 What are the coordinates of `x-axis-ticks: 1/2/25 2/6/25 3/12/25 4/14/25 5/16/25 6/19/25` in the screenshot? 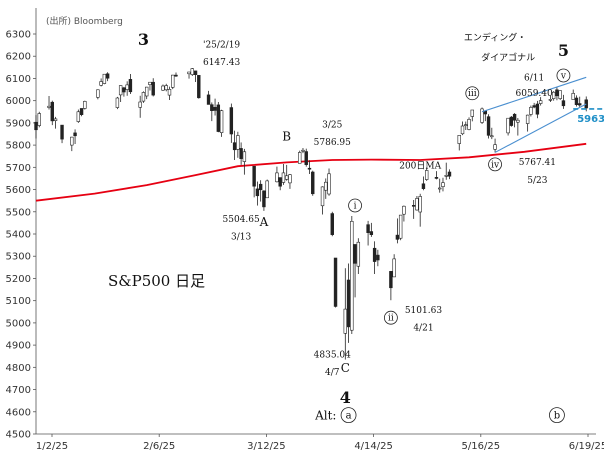 It's located at (320, 443).